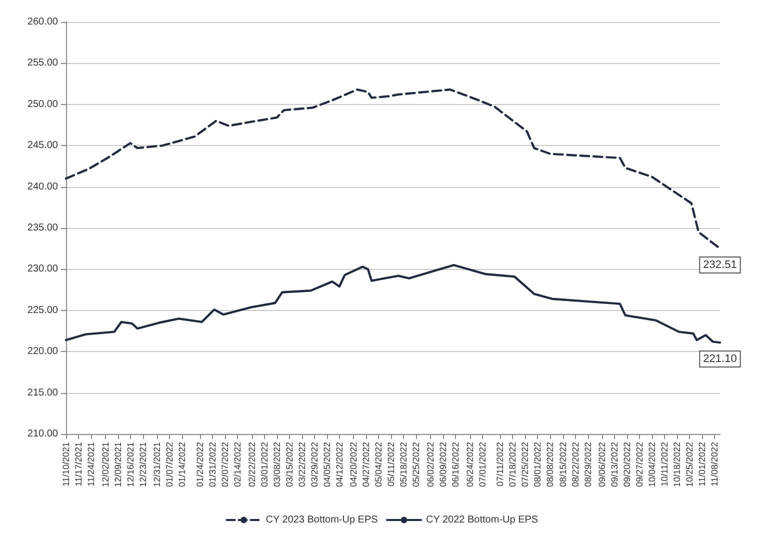  I want to click on y-tick-label: 210.00, so click(42, 434).